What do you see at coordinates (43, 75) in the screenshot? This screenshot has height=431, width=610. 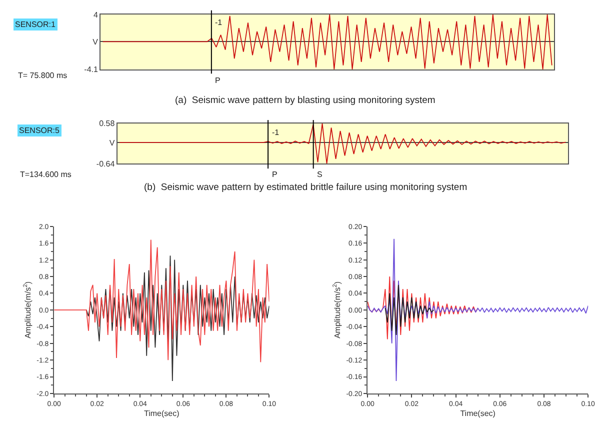 I see `text: T= 75.800 ms` at bounding box center [43, 75].